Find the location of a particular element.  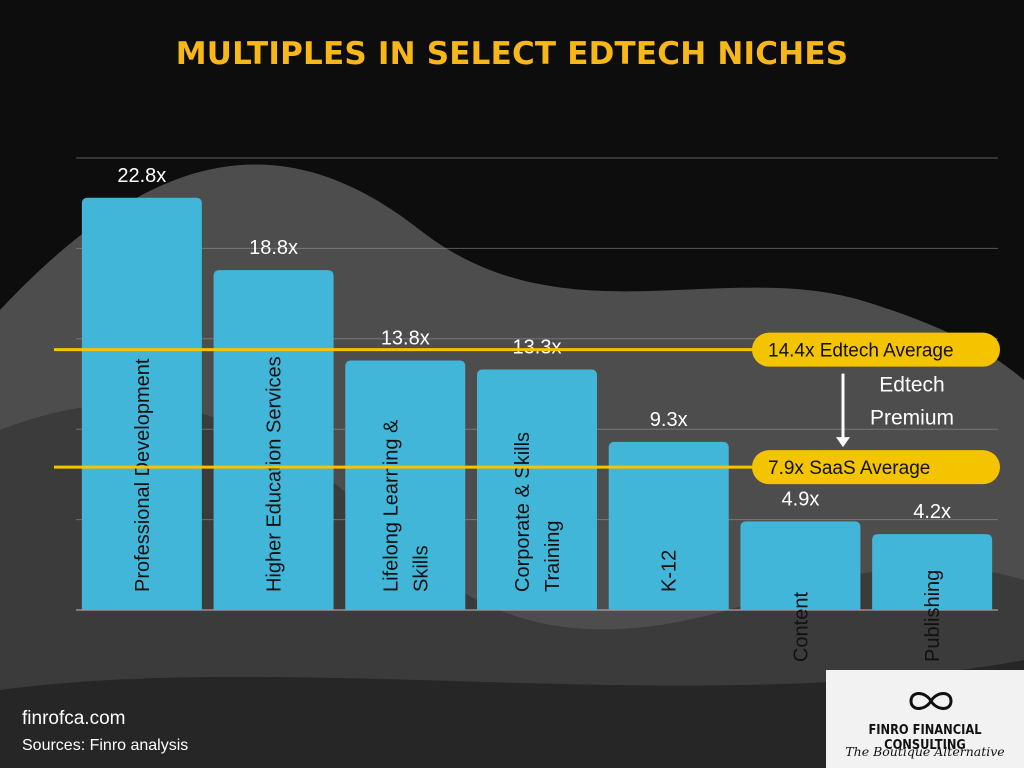

data-label: 13.8x is located at coordinates (405, 338).